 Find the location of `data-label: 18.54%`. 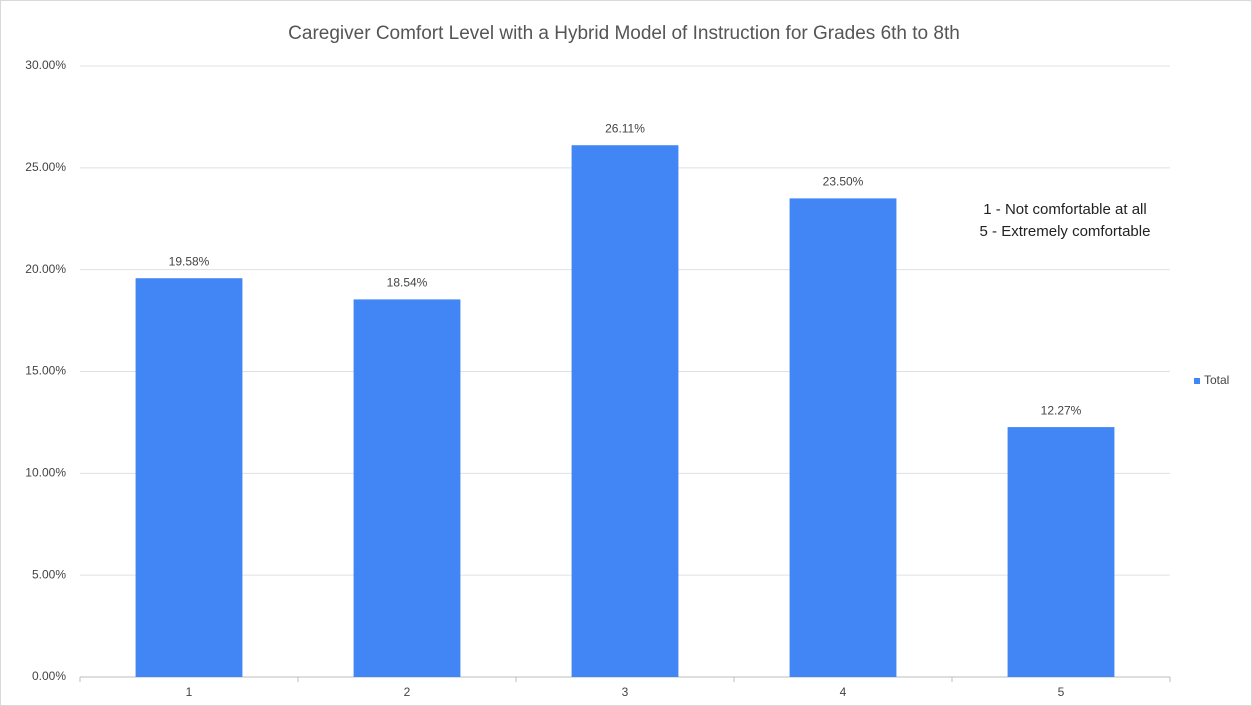

data-label: 18.54% is located at coordinates (407, 283).